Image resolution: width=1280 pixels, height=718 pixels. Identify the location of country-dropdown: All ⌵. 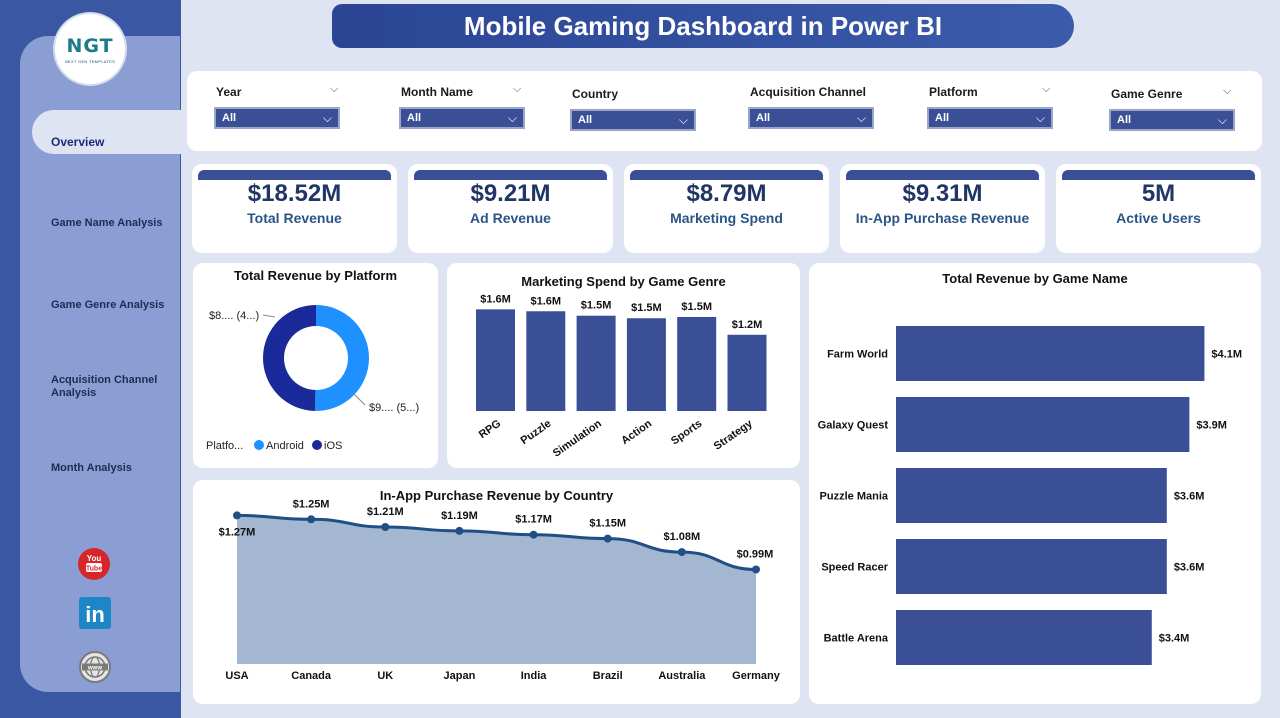
(633, 120).